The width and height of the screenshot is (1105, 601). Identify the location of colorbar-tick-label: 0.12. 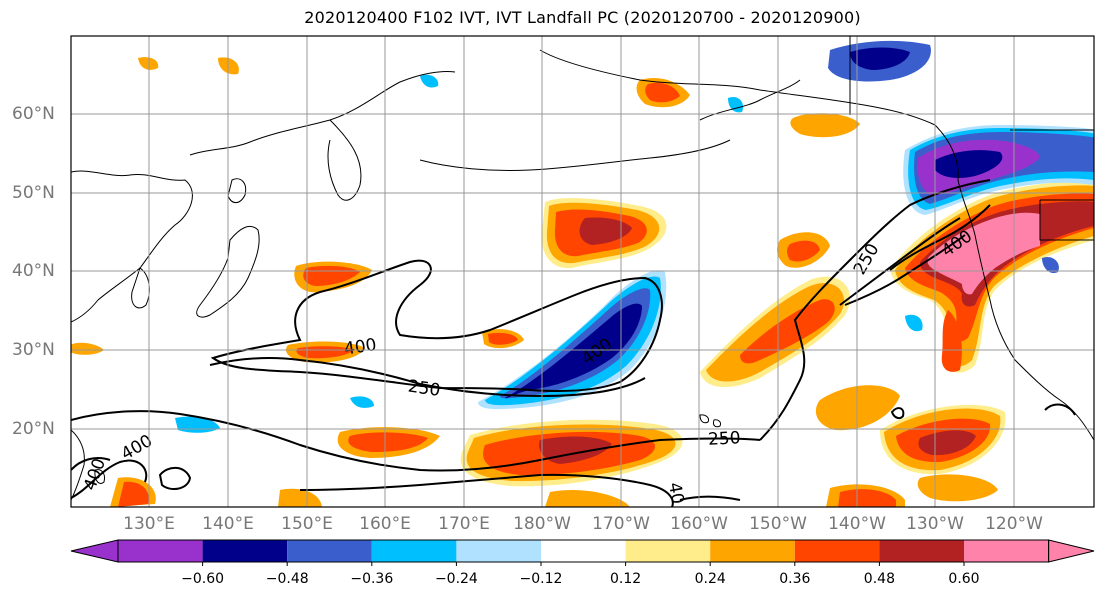
(626, 579).